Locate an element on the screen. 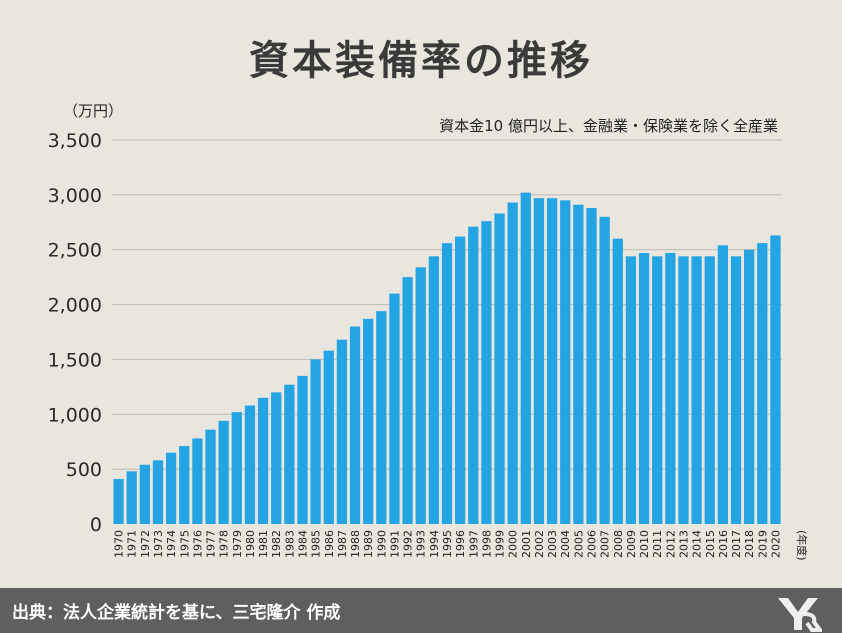  x-tick-label: 2019 is located at coordinates (762, 544).